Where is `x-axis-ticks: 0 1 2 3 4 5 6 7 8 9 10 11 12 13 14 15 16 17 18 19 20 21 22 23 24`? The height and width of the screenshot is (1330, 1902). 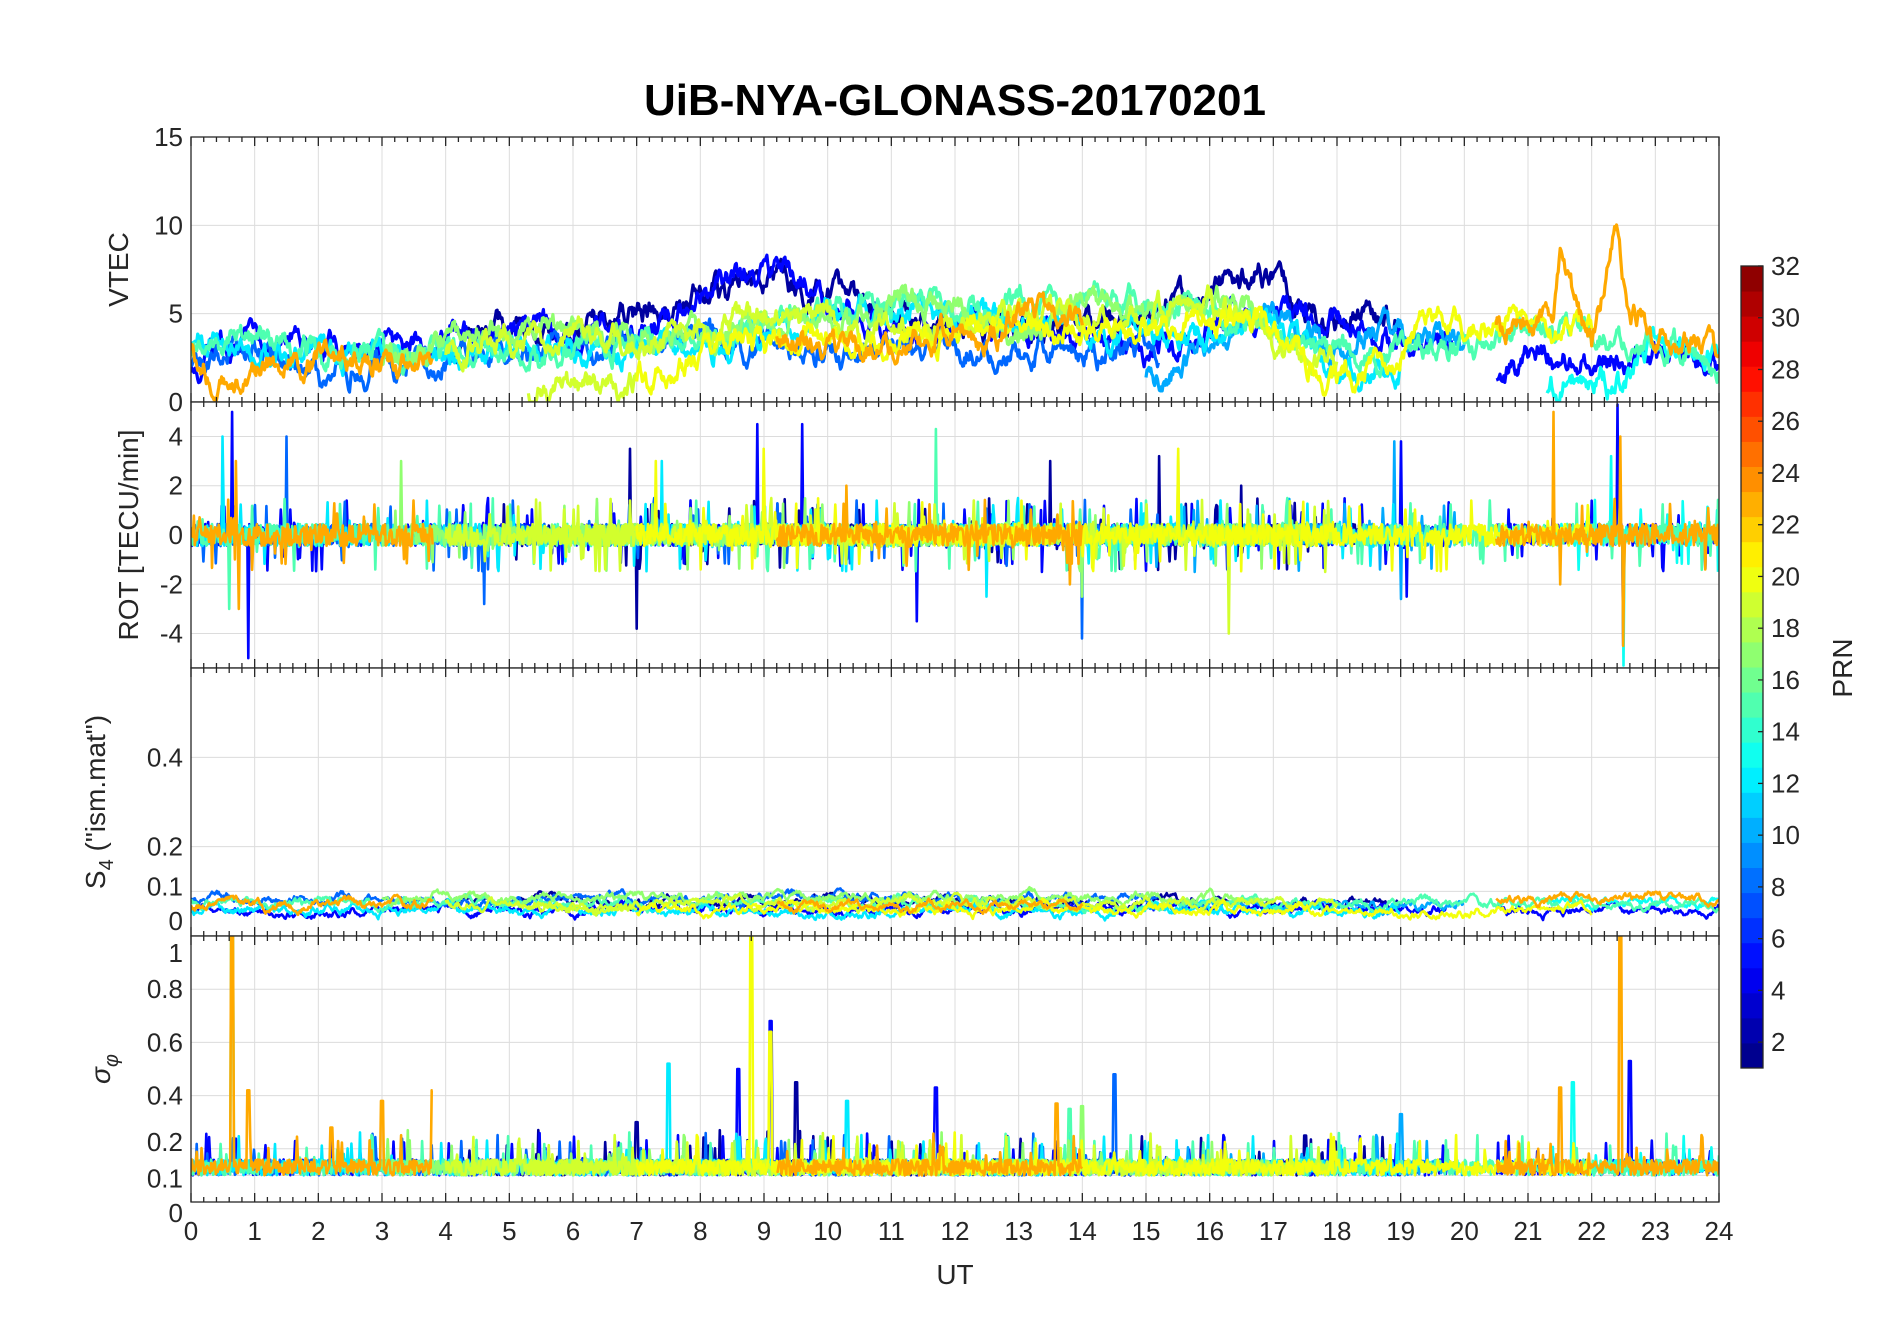 x-axis-ticks: 0 1 2 3 4 5 6 7 8 9 10 11 12 13 14 15 16 17 18 19 20 21 22 23 24 is located at coordinates (959, 1231).